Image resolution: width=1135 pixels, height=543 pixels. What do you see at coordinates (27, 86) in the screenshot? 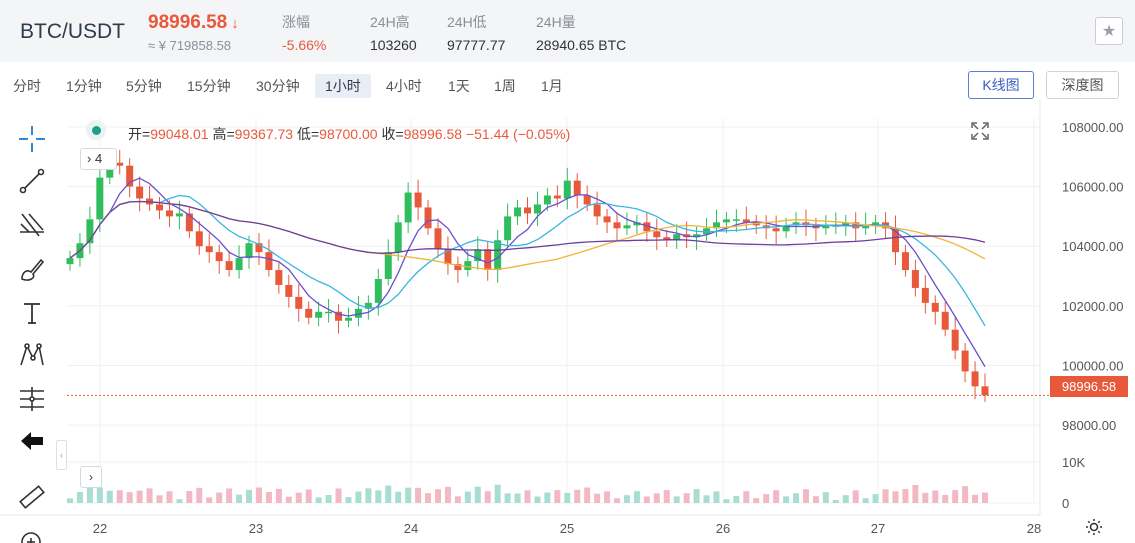
I see `tf-fenshi: 分时` at bounding box center [27, 86].